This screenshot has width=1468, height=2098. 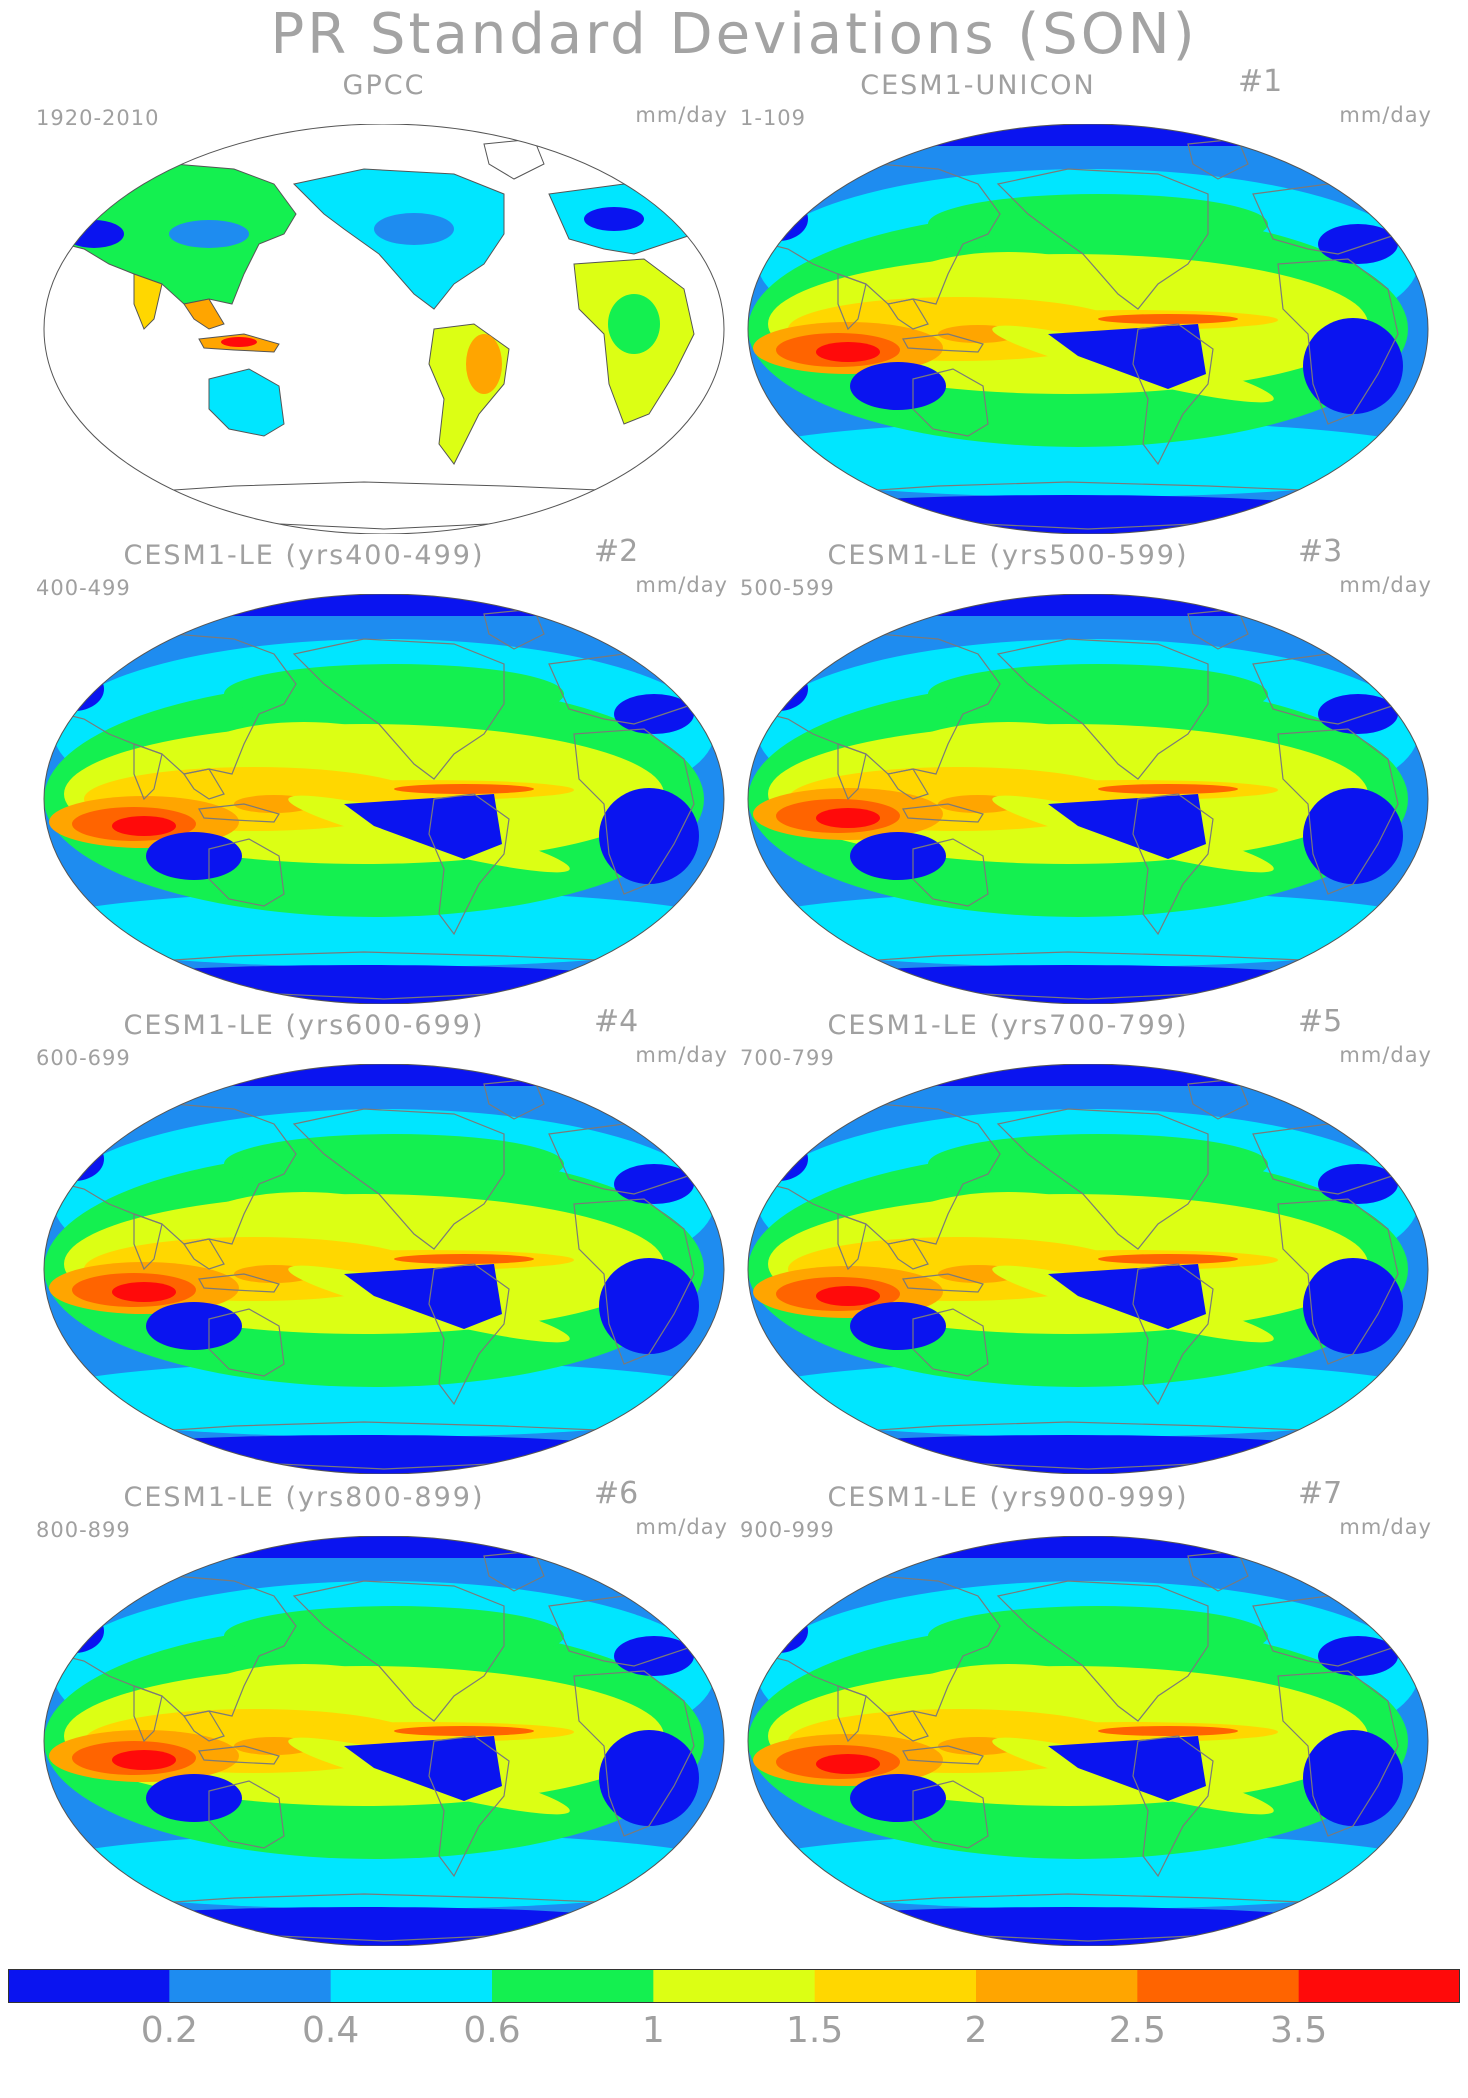 What do you see at coordinates (304, 1497) in the screenshot?
I see `panel-title: CESM1-LE (yrs800-899)` at bounding box center [304, 1497].